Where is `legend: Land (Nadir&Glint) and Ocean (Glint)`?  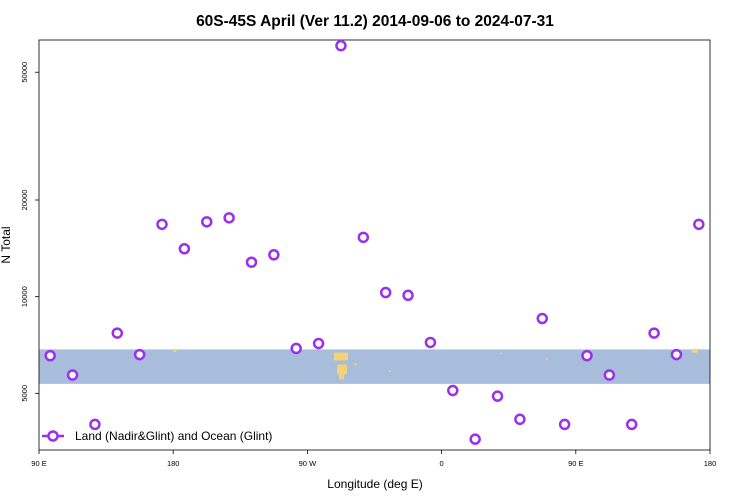 legend: Land (Nadir&Glint) and Ocean (Glint) is located at coordinates (157, 436).